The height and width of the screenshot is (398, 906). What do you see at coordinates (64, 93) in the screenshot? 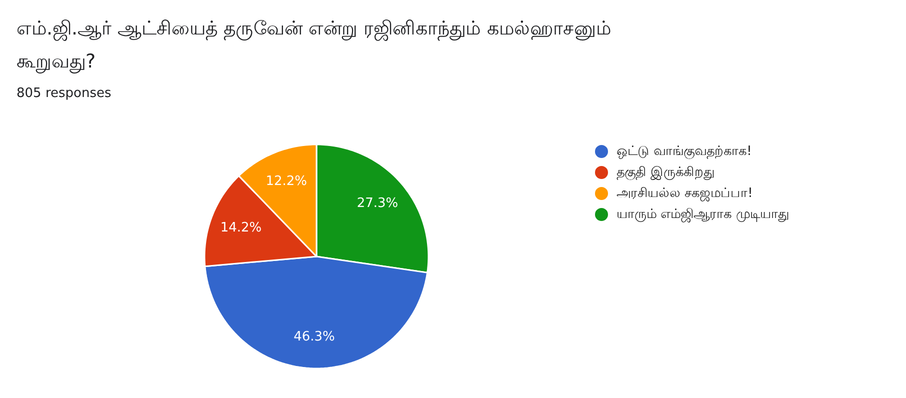
I see `text: 805 responses` at bounding box center [64, 93].